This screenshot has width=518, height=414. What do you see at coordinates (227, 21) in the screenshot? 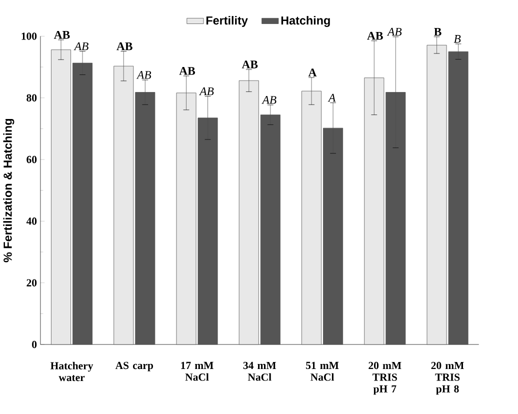
I see `legend-label: Fertility` at bounding box center [227, 21].